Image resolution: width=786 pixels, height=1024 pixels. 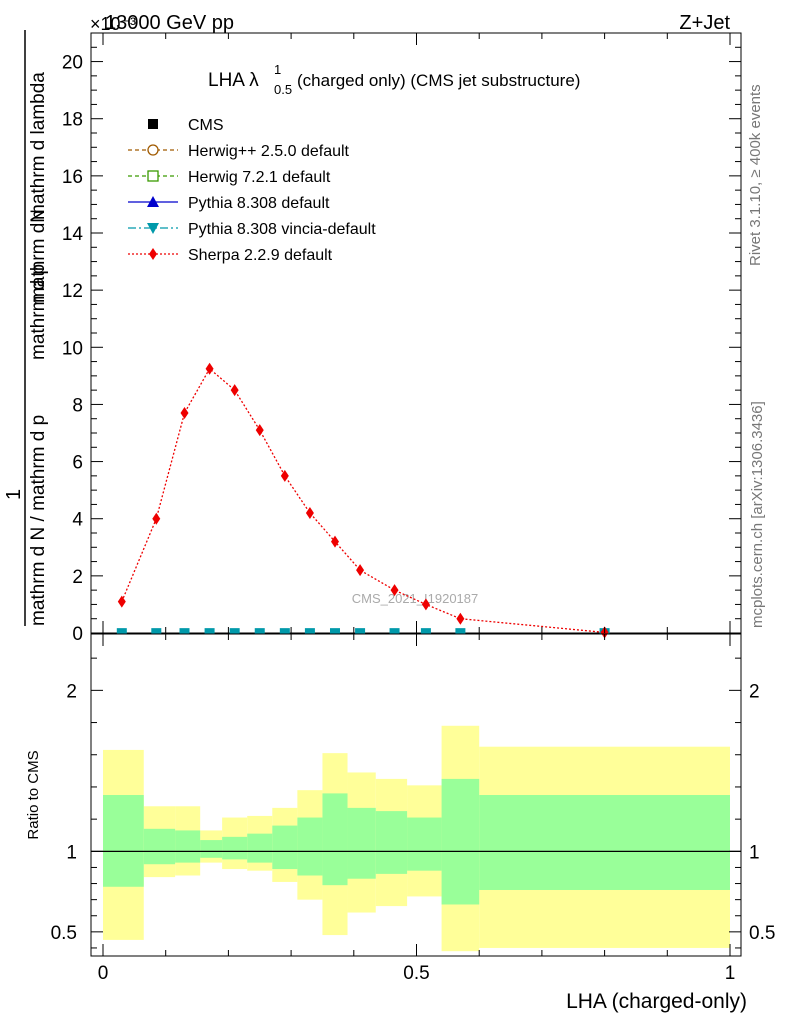 I want to click on legend-entry: Pythia 8.308 default, so click(x=229, y=203).